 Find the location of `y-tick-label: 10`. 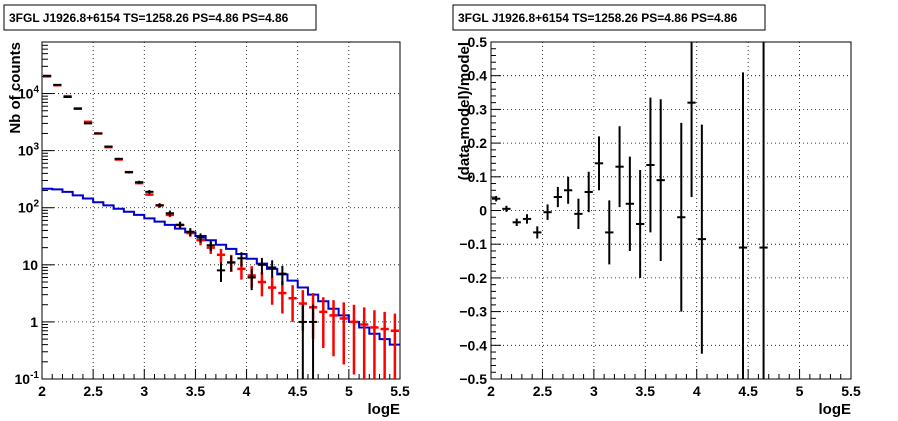

y-tick-label: 10 is located at coordinates (30, 265).